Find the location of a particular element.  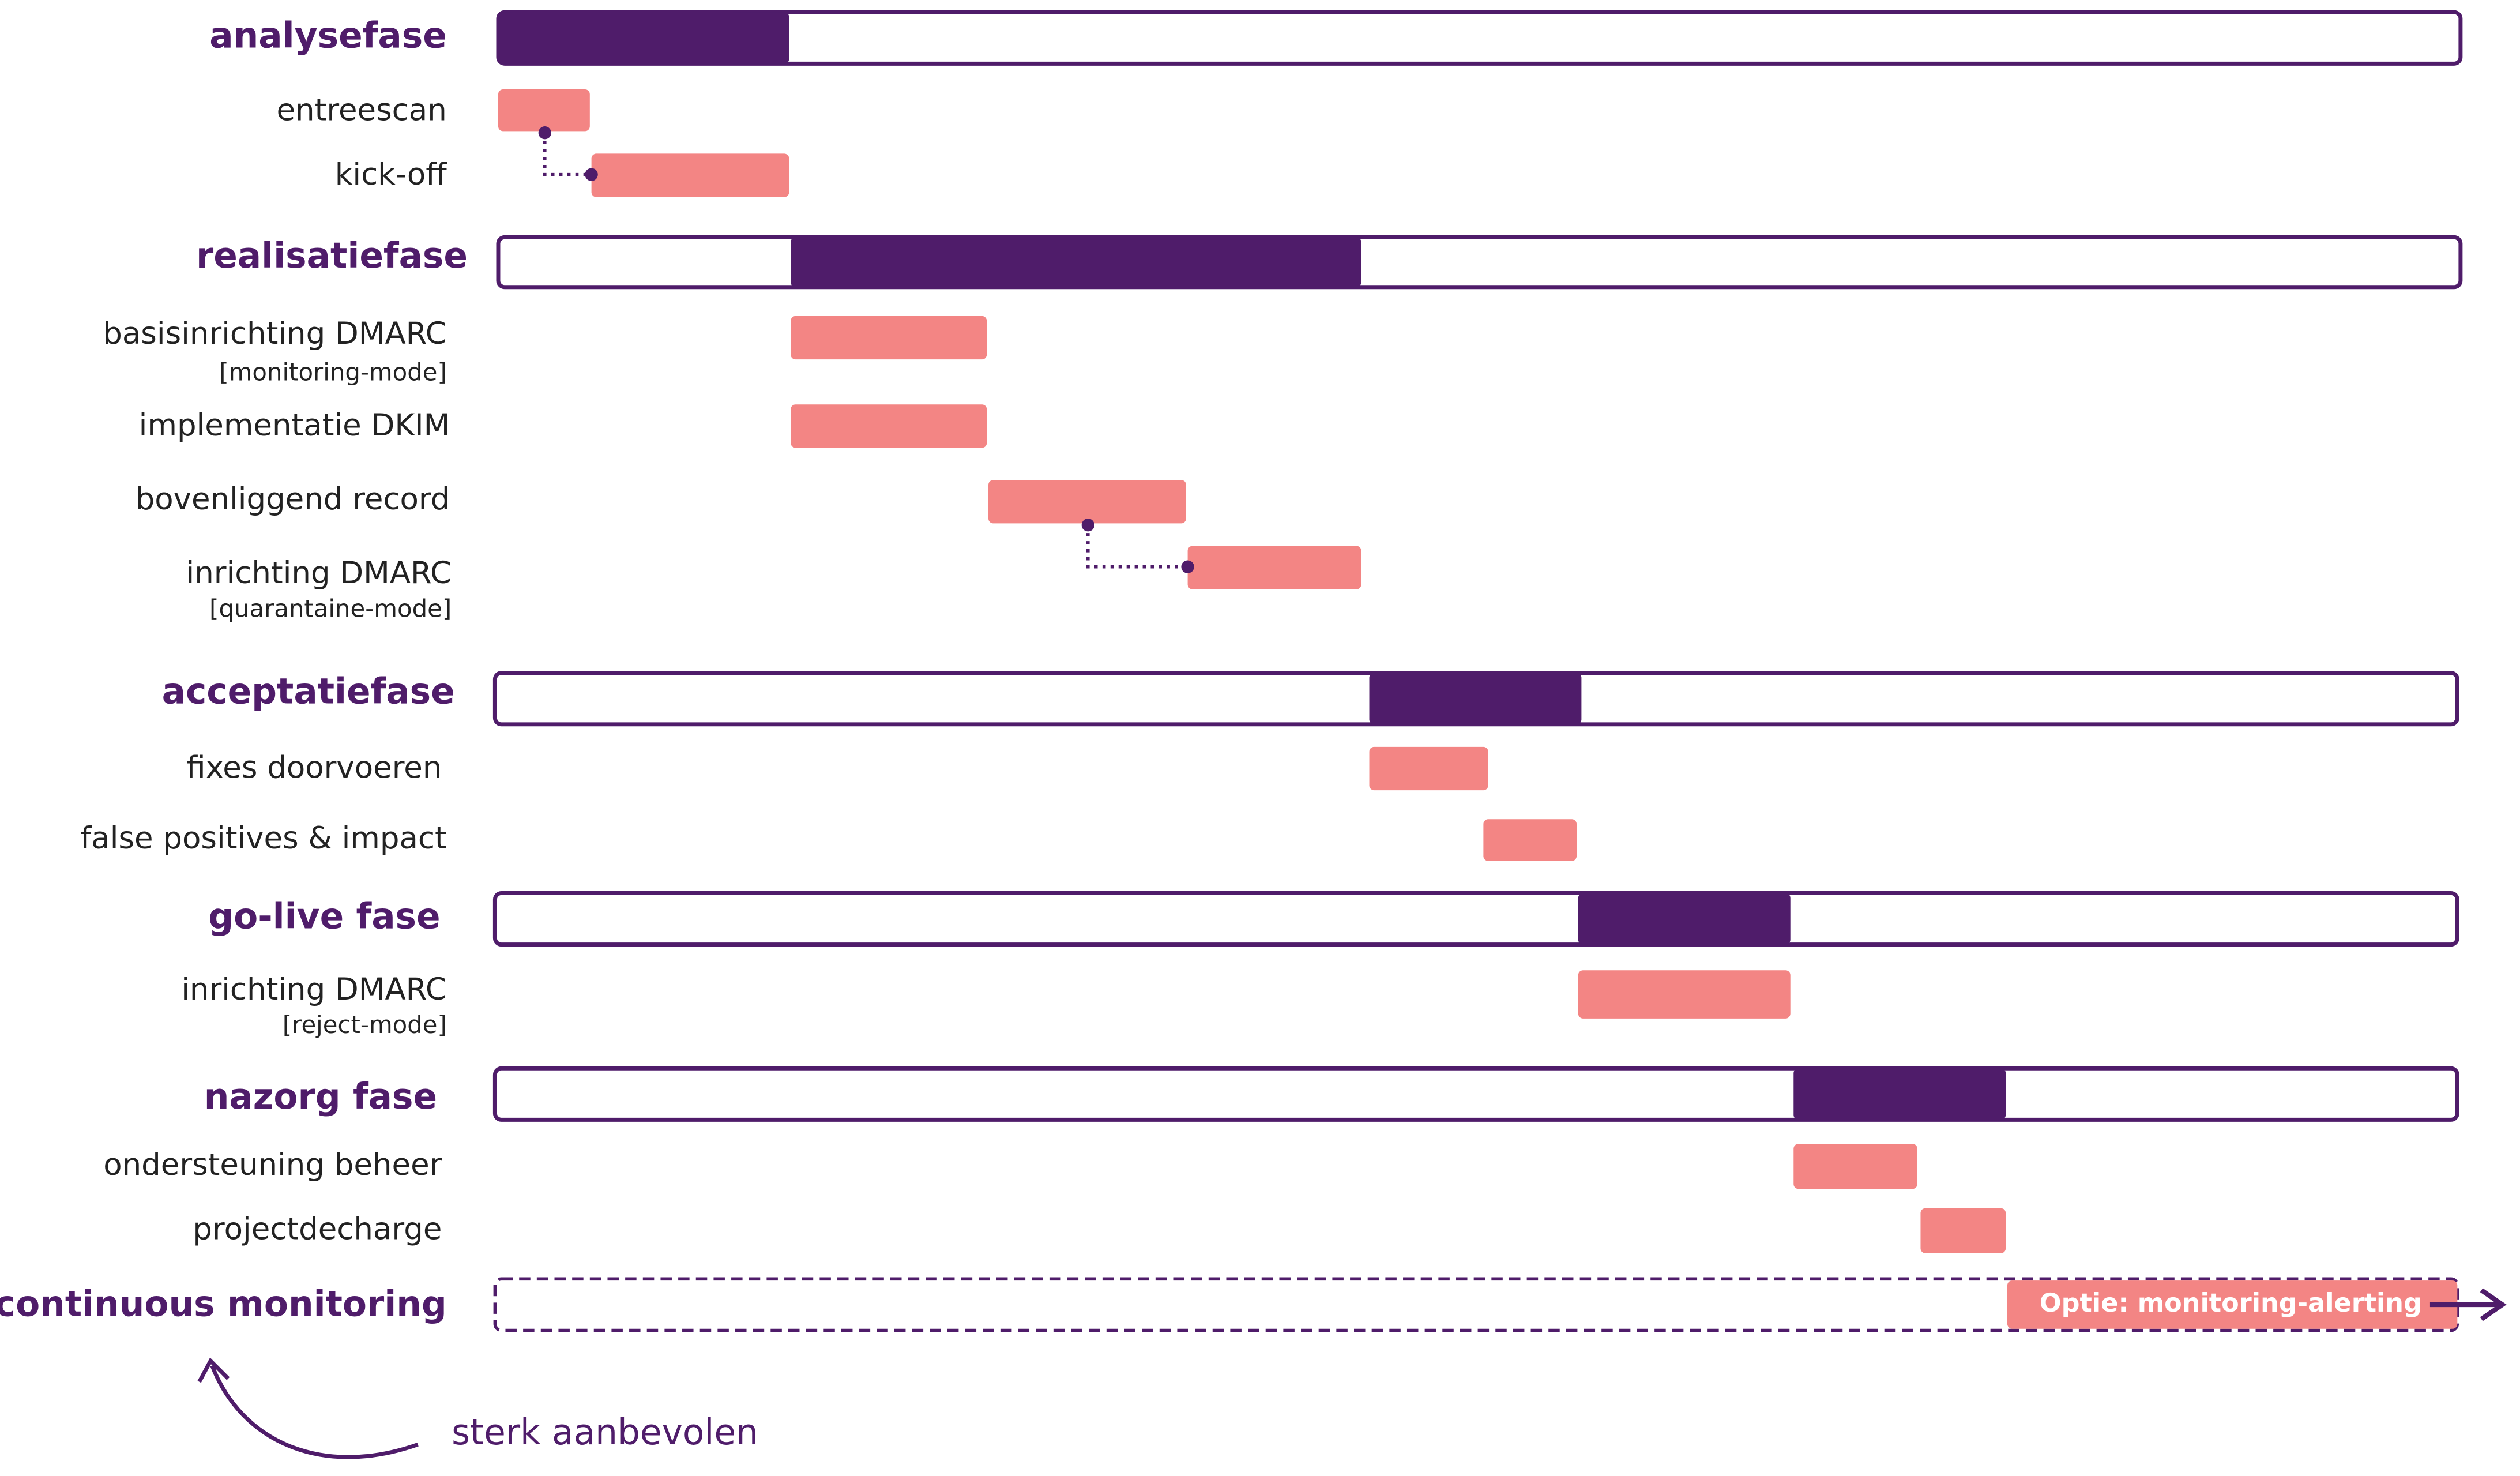

phase-label: acceptatiefase is located at coordinates (308, 691).